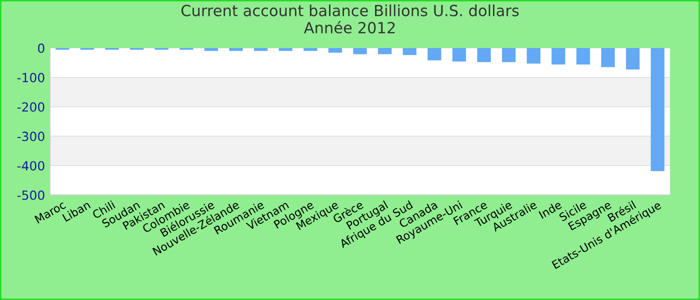  I want to click on y-tick-label: -400, so click(30, 166).